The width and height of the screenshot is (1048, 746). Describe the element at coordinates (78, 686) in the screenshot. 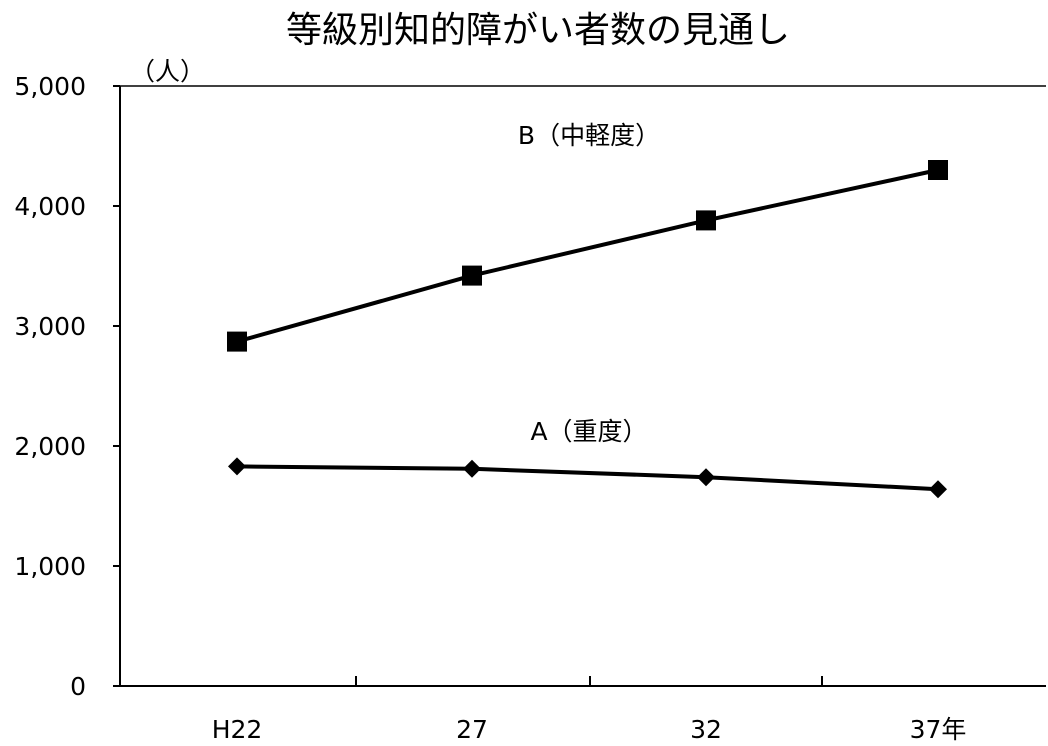

I see `y-tick-label: 0` at that location.